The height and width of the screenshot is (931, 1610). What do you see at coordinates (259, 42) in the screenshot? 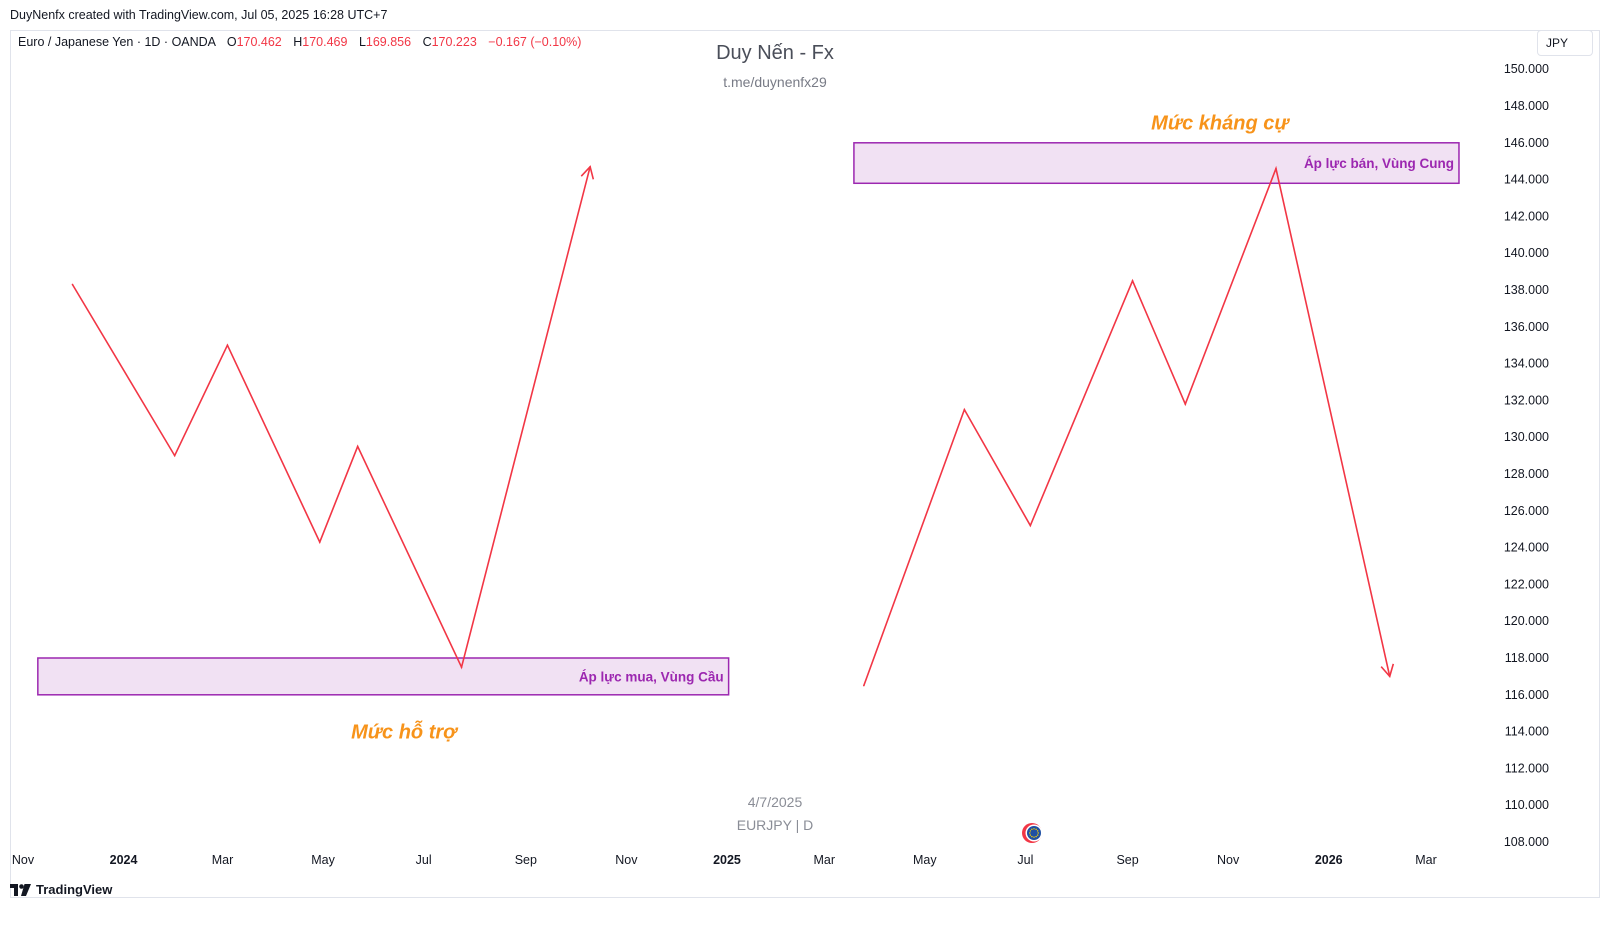
I see `open-value: 170.462` at bounding box center [259, 42].